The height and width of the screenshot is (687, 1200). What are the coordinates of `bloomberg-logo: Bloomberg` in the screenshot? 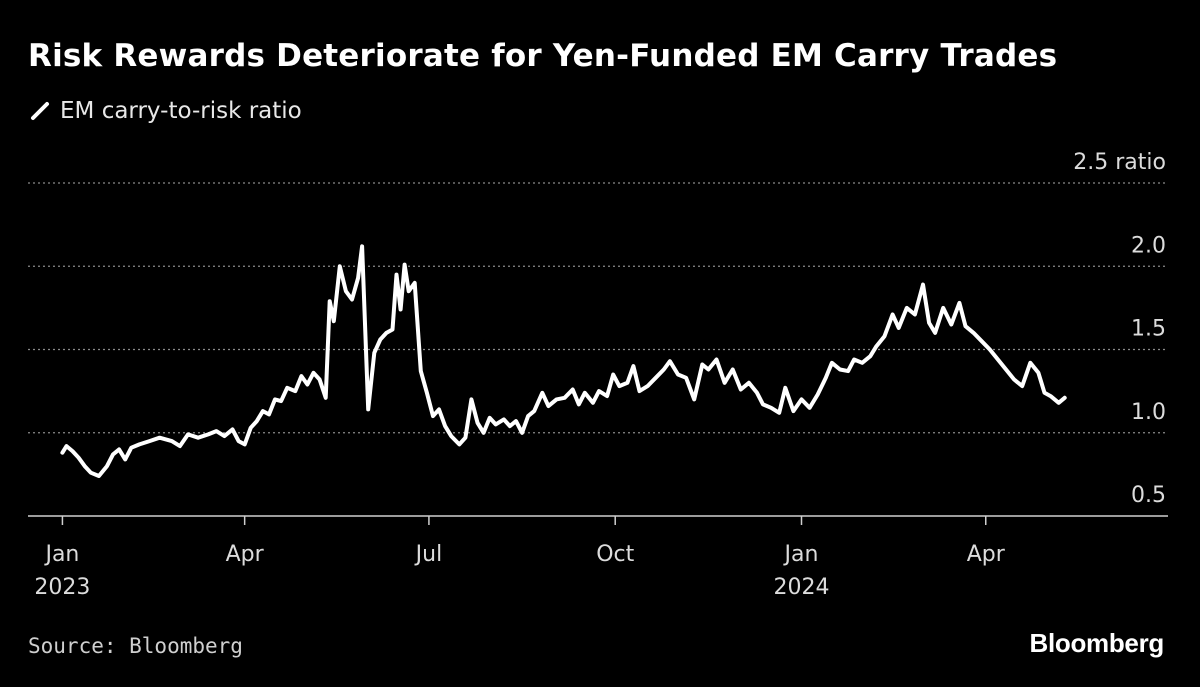 It's located at (1096, 643).